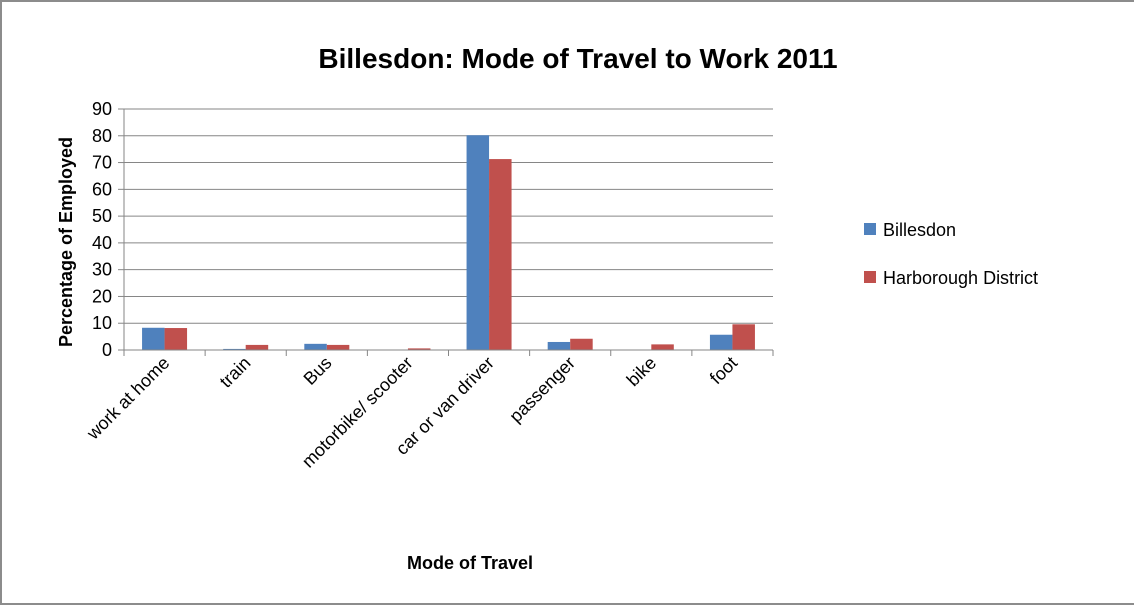  Describe the element at coordinates (102, 109) in the screenshot. I see `y-tick-label: 90` at that location.